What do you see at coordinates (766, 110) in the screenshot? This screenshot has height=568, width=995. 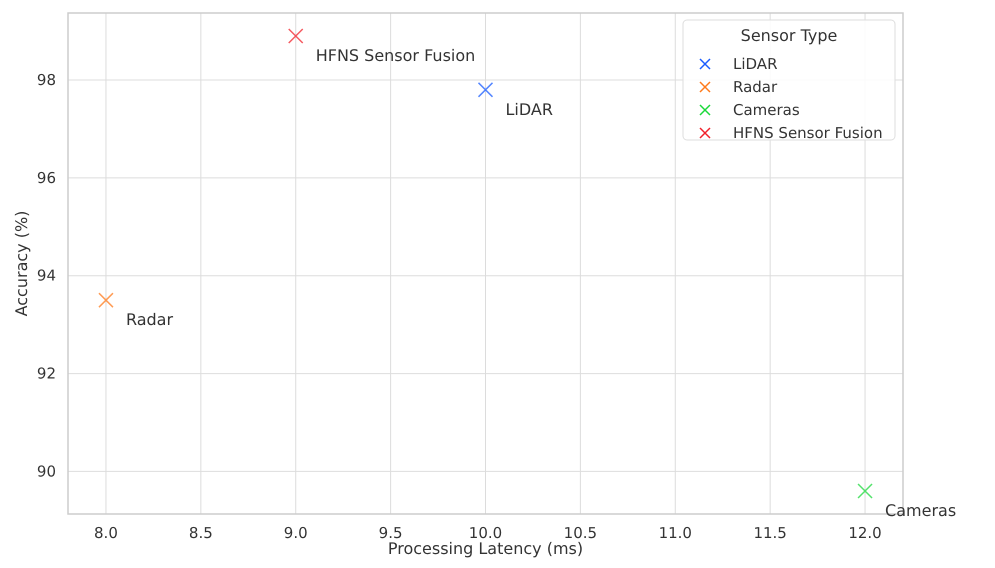 I see `legend-label: Cameras` at bounding box center [766, 110].